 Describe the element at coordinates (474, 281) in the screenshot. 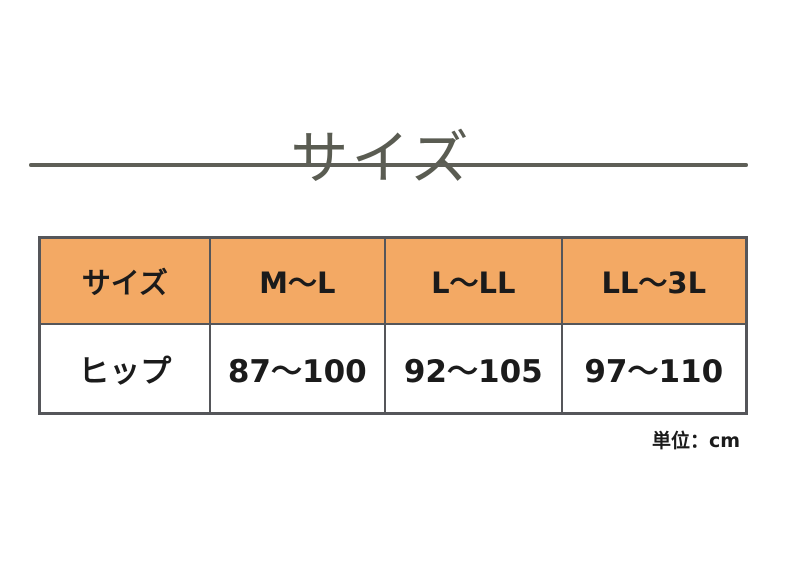

I see `header-cell-l-ll: L～LL` at that location.